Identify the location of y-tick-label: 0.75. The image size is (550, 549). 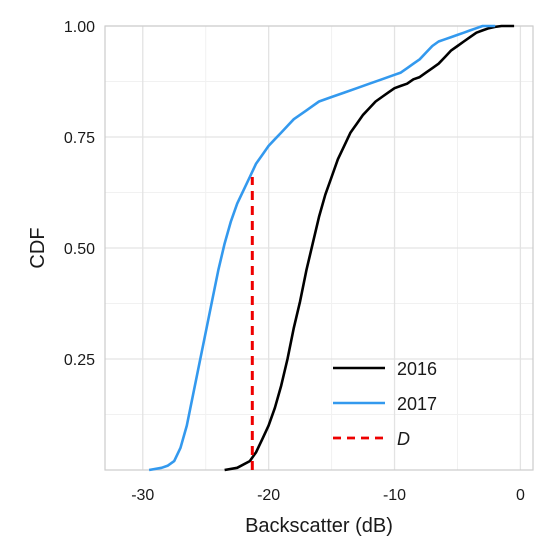
(79, 138).